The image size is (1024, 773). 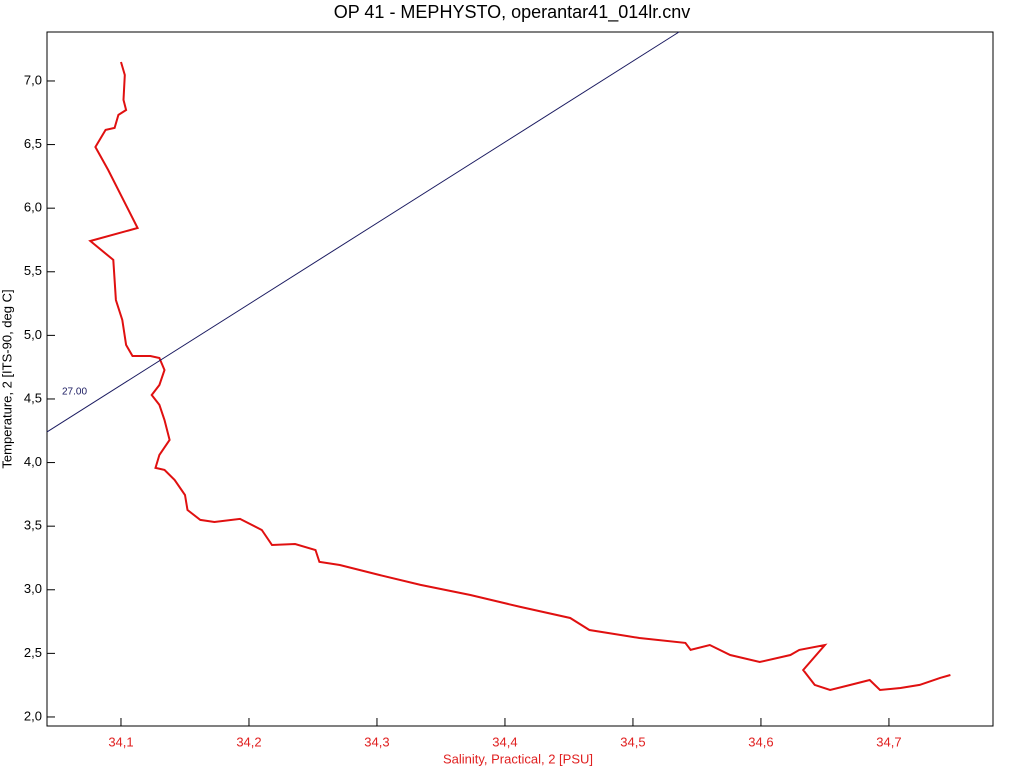 I want to click on y-tick-label: 5,0, so click(x=33, y=334).